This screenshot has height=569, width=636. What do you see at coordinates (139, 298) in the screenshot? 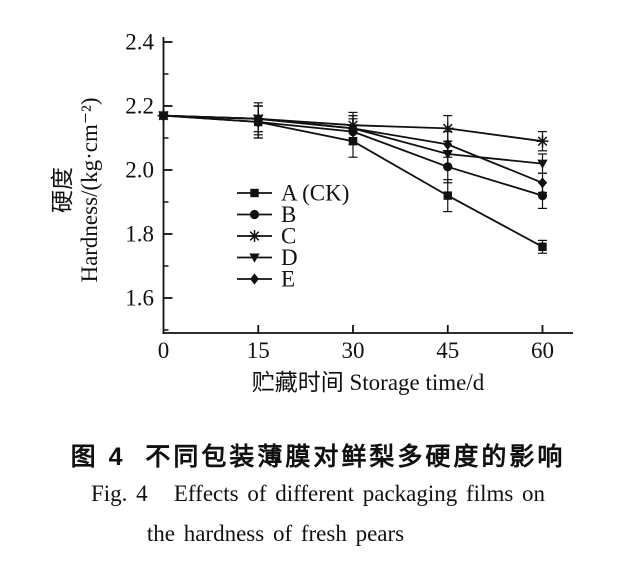
I see `y-tick-label: 1.6` at bounding box center [139, 298].